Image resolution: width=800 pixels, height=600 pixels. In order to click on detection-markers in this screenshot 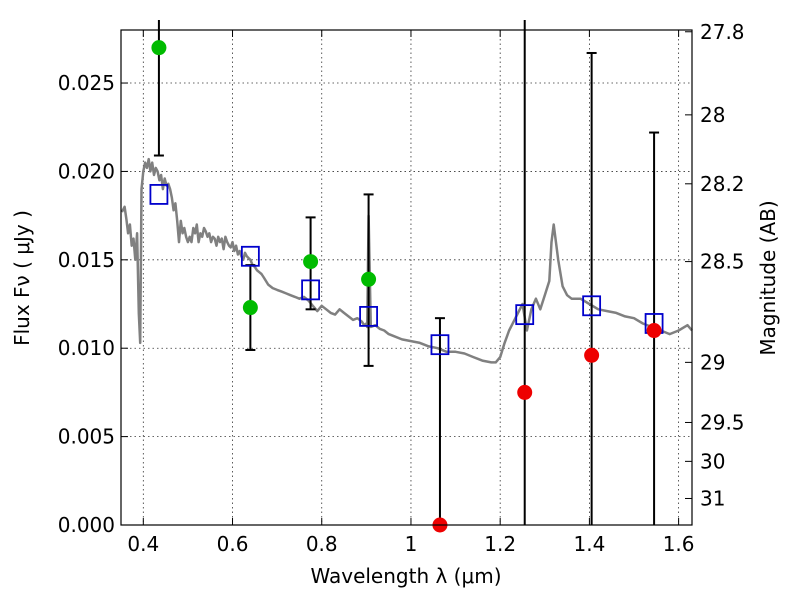, I will do `click(264, 178)`.